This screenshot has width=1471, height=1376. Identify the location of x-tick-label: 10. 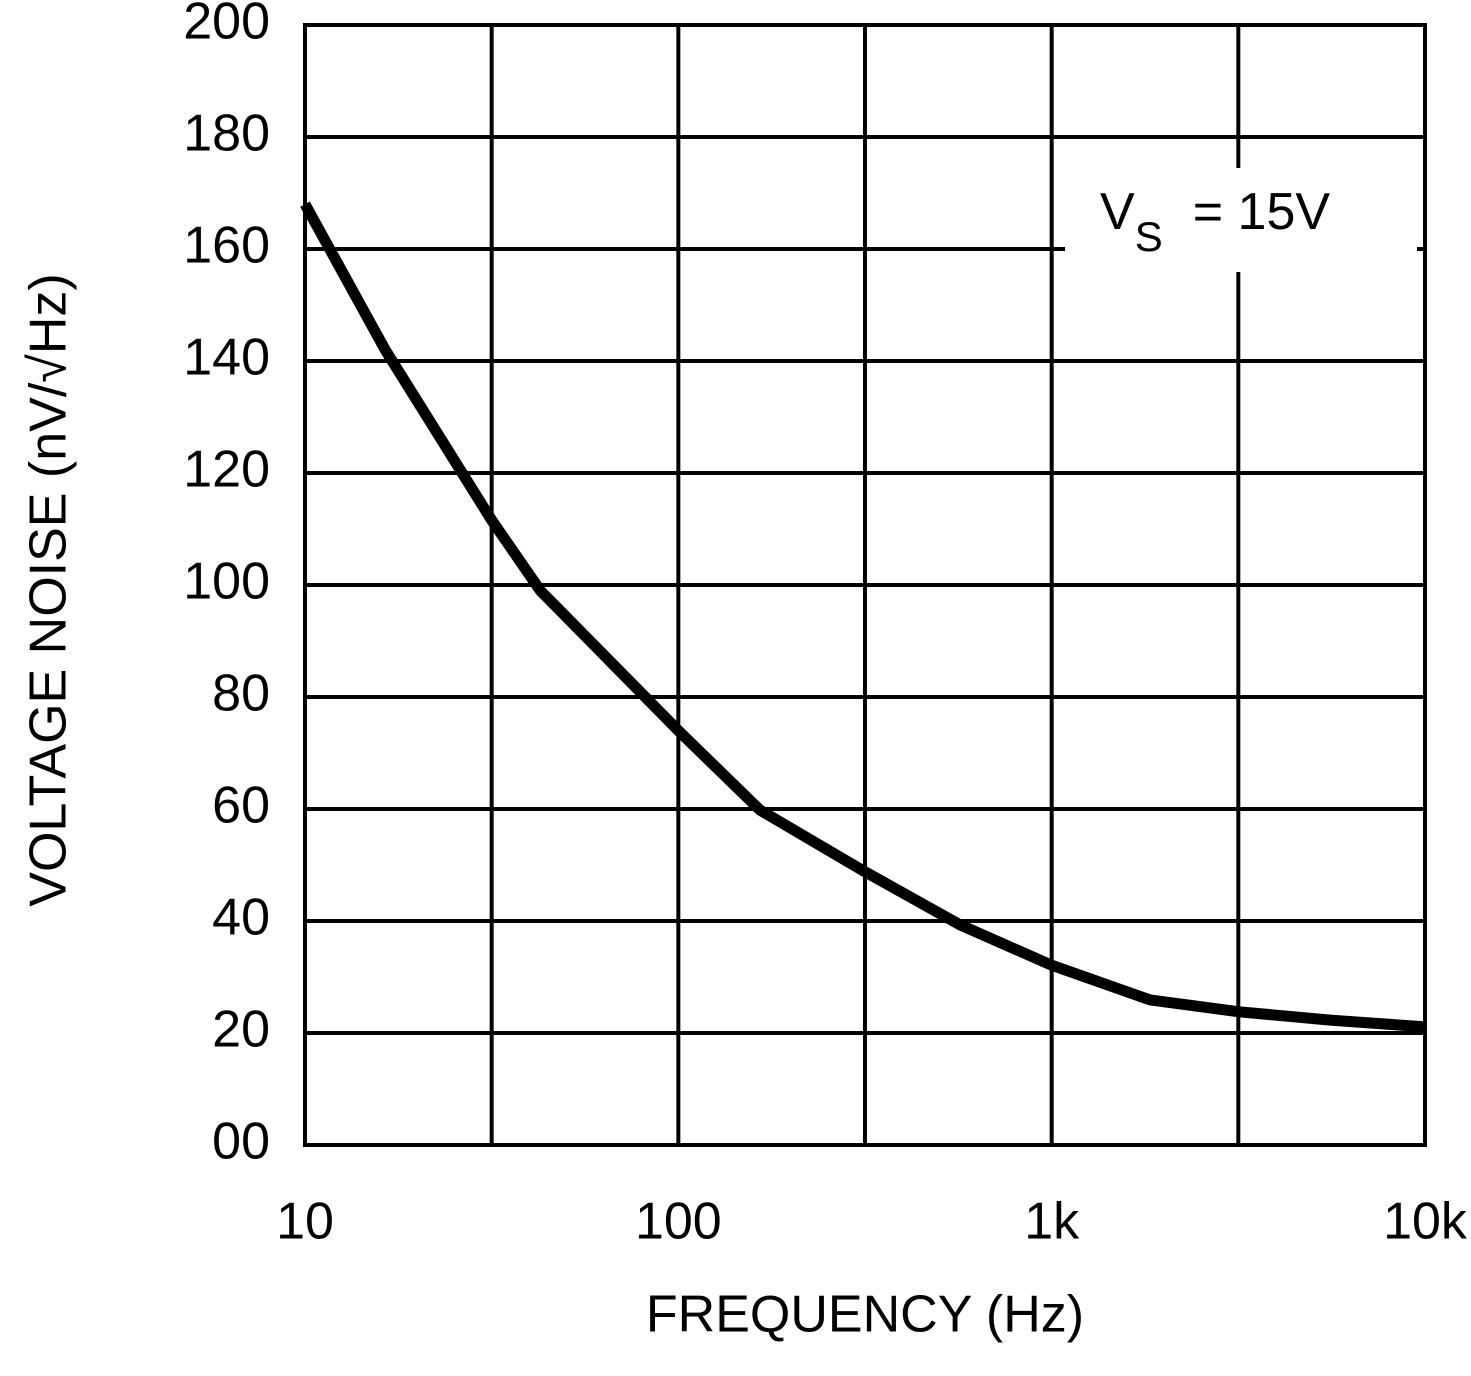
(305, 1222).